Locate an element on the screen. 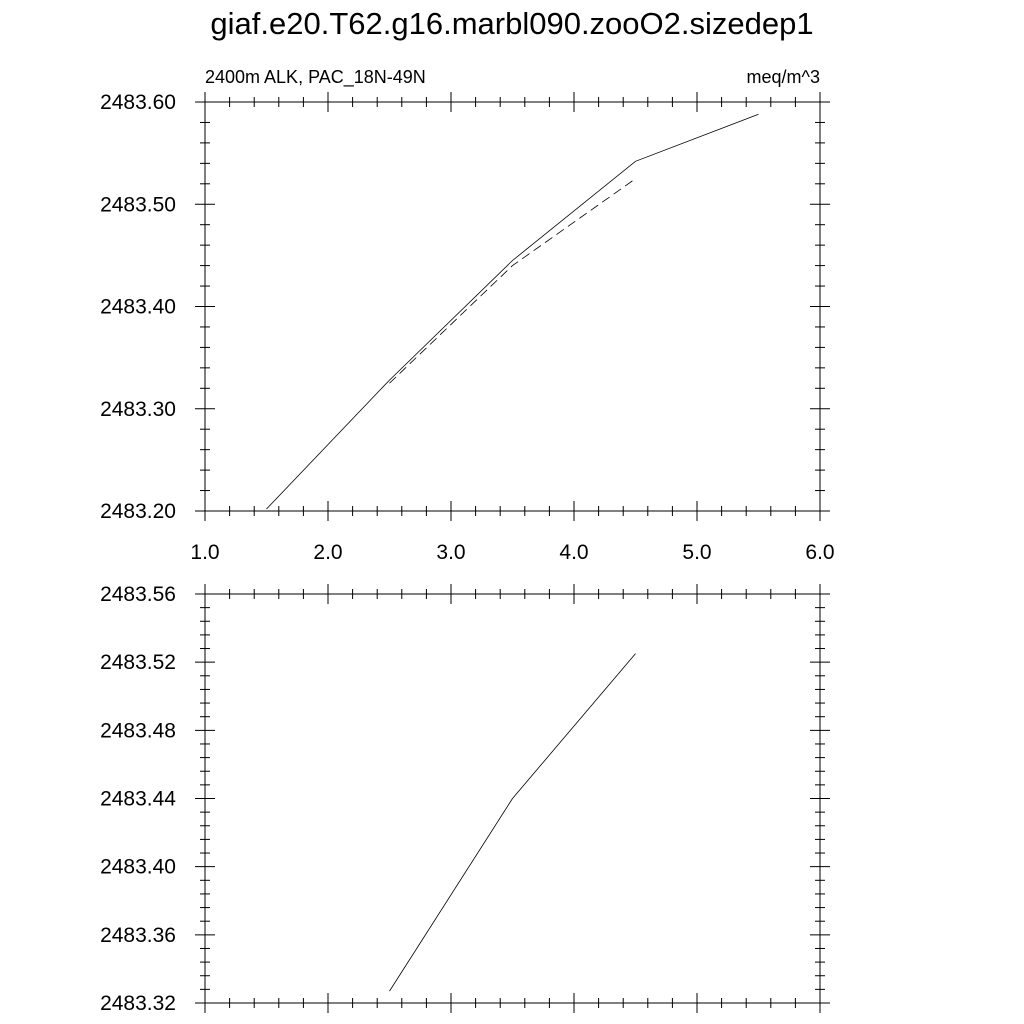  x-tick-label: 4.0 is located at coordinates (573, 552).